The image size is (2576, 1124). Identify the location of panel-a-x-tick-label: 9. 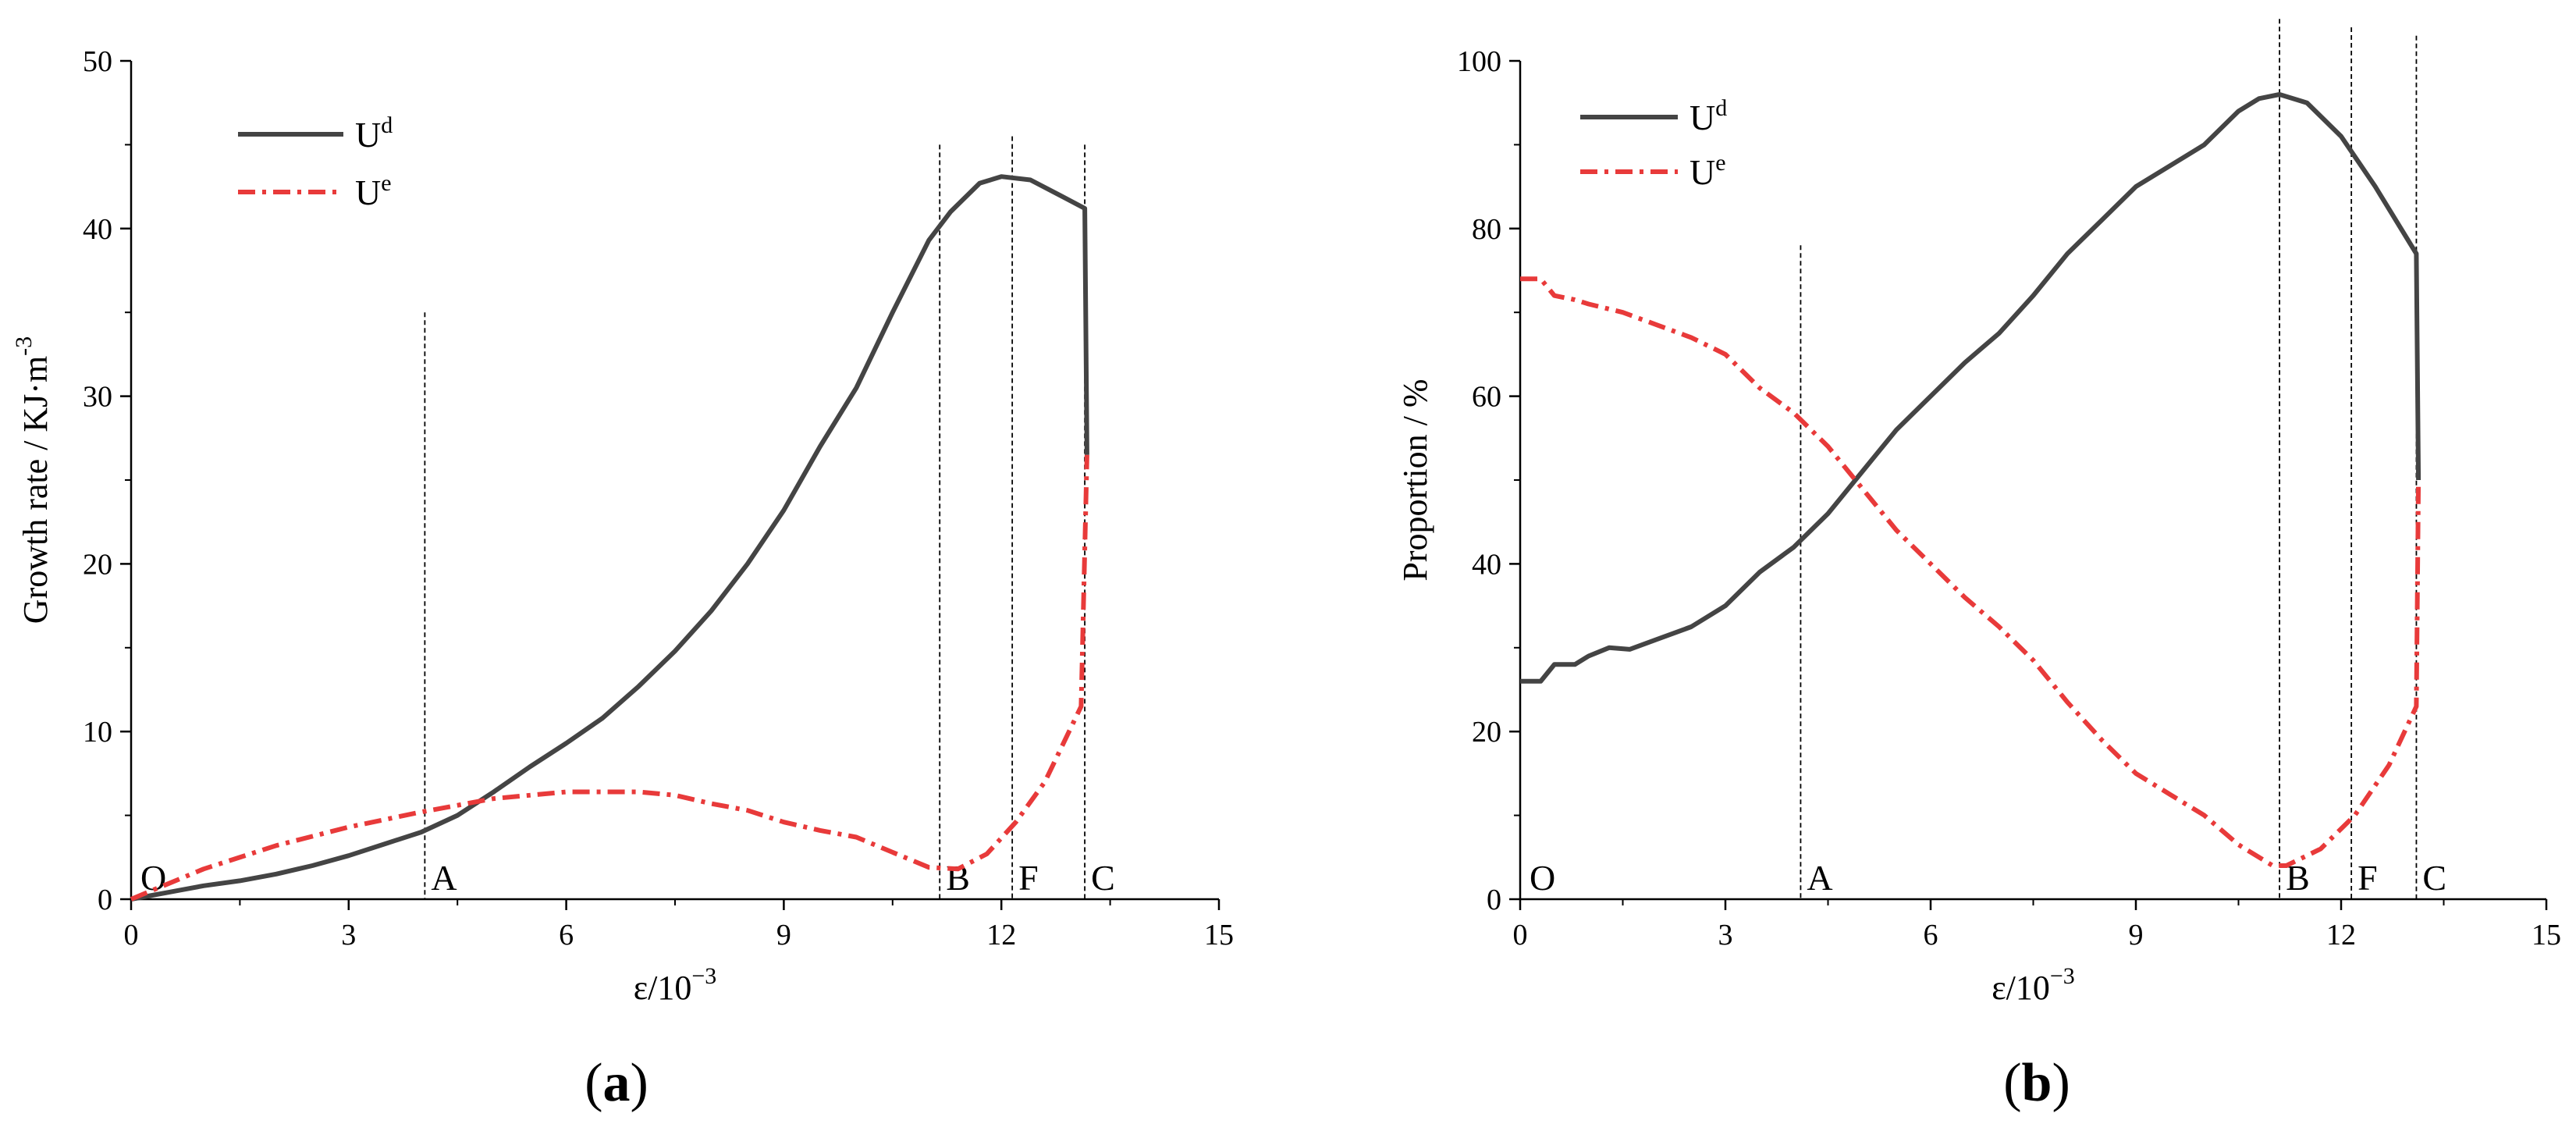
(783, 935).